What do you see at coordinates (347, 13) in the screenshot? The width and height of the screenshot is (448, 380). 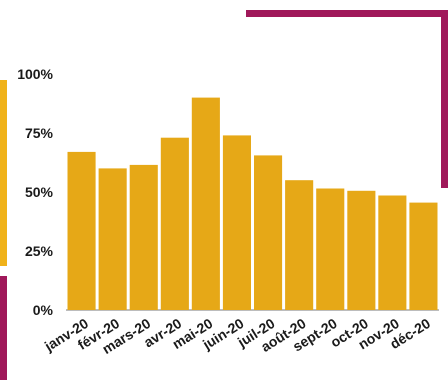 I see `decorative-top-bar` at bounding box center [347, 13].